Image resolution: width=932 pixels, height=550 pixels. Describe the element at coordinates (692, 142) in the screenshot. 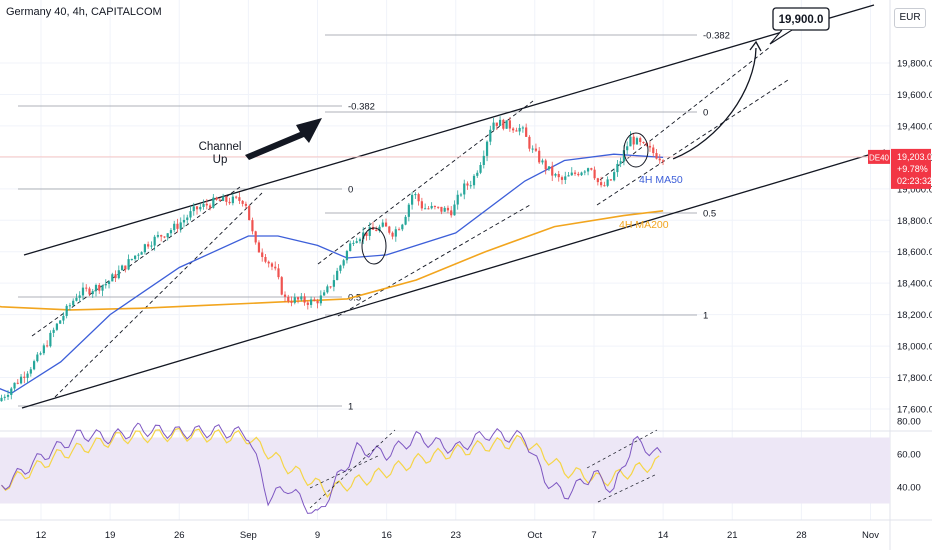

I see `dashed-channel-line` at that location.